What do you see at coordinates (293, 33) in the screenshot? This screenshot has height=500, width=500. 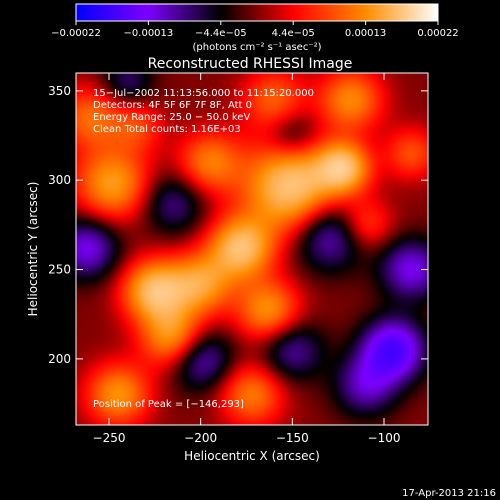 I see `colorbar-tick-label: 4.4e−05` at bounding box center [293, 33].